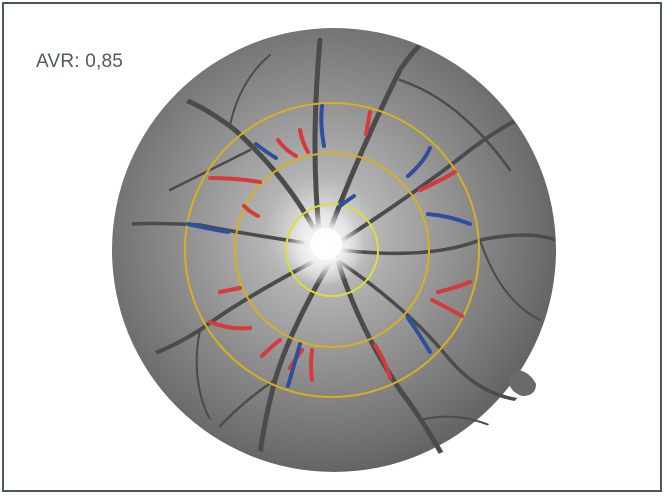 This screenshot has width=668, height=498. I want to click on middle-ring, so click(332, 250).